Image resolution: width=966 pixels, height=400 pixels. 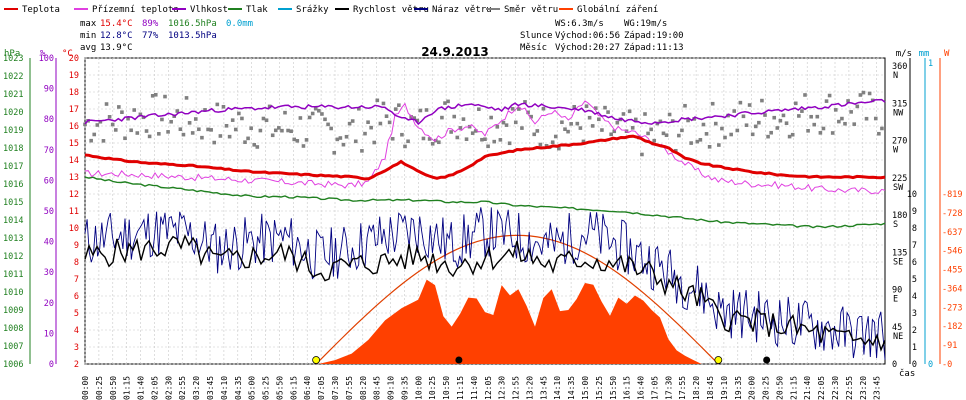 What do you see at coordinates (307, 388) in the screenshot?
I see `time-tick-label: 06:40` at bounding box center [307, 388].